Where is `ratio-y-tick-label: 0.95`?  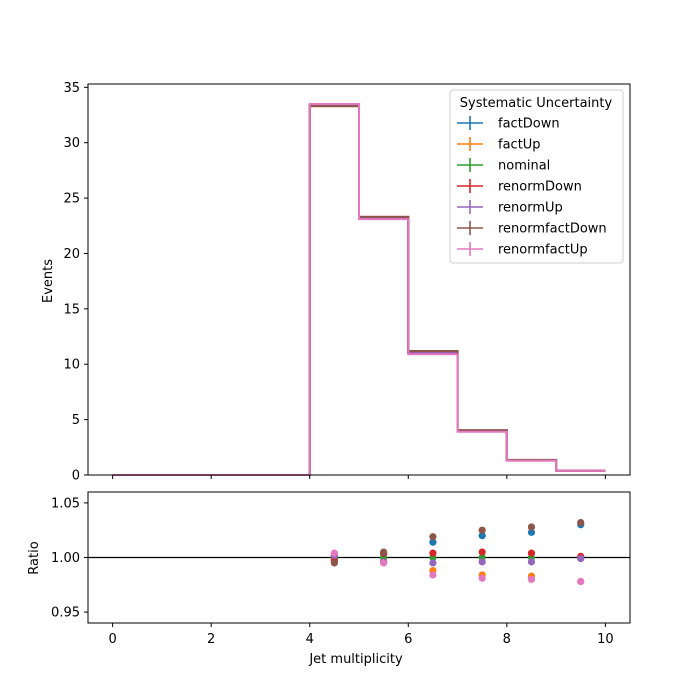
ratio-y-tick-label: 0.95 is located at coordinates (65, 613).